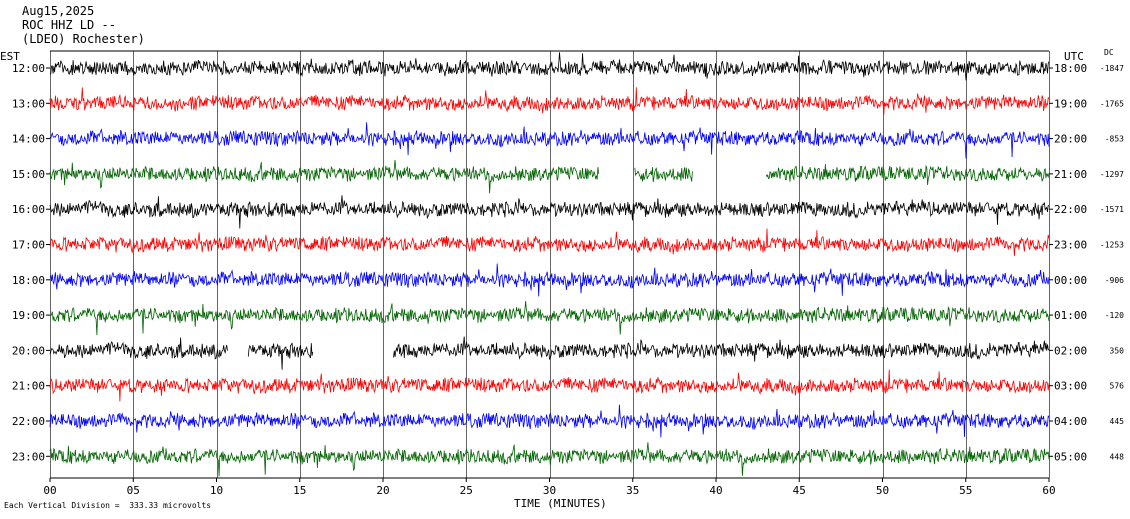 The width and height of the screenshot is (1130, 519). I want to click on est-hour-label: 13:00, so click(28, 103).